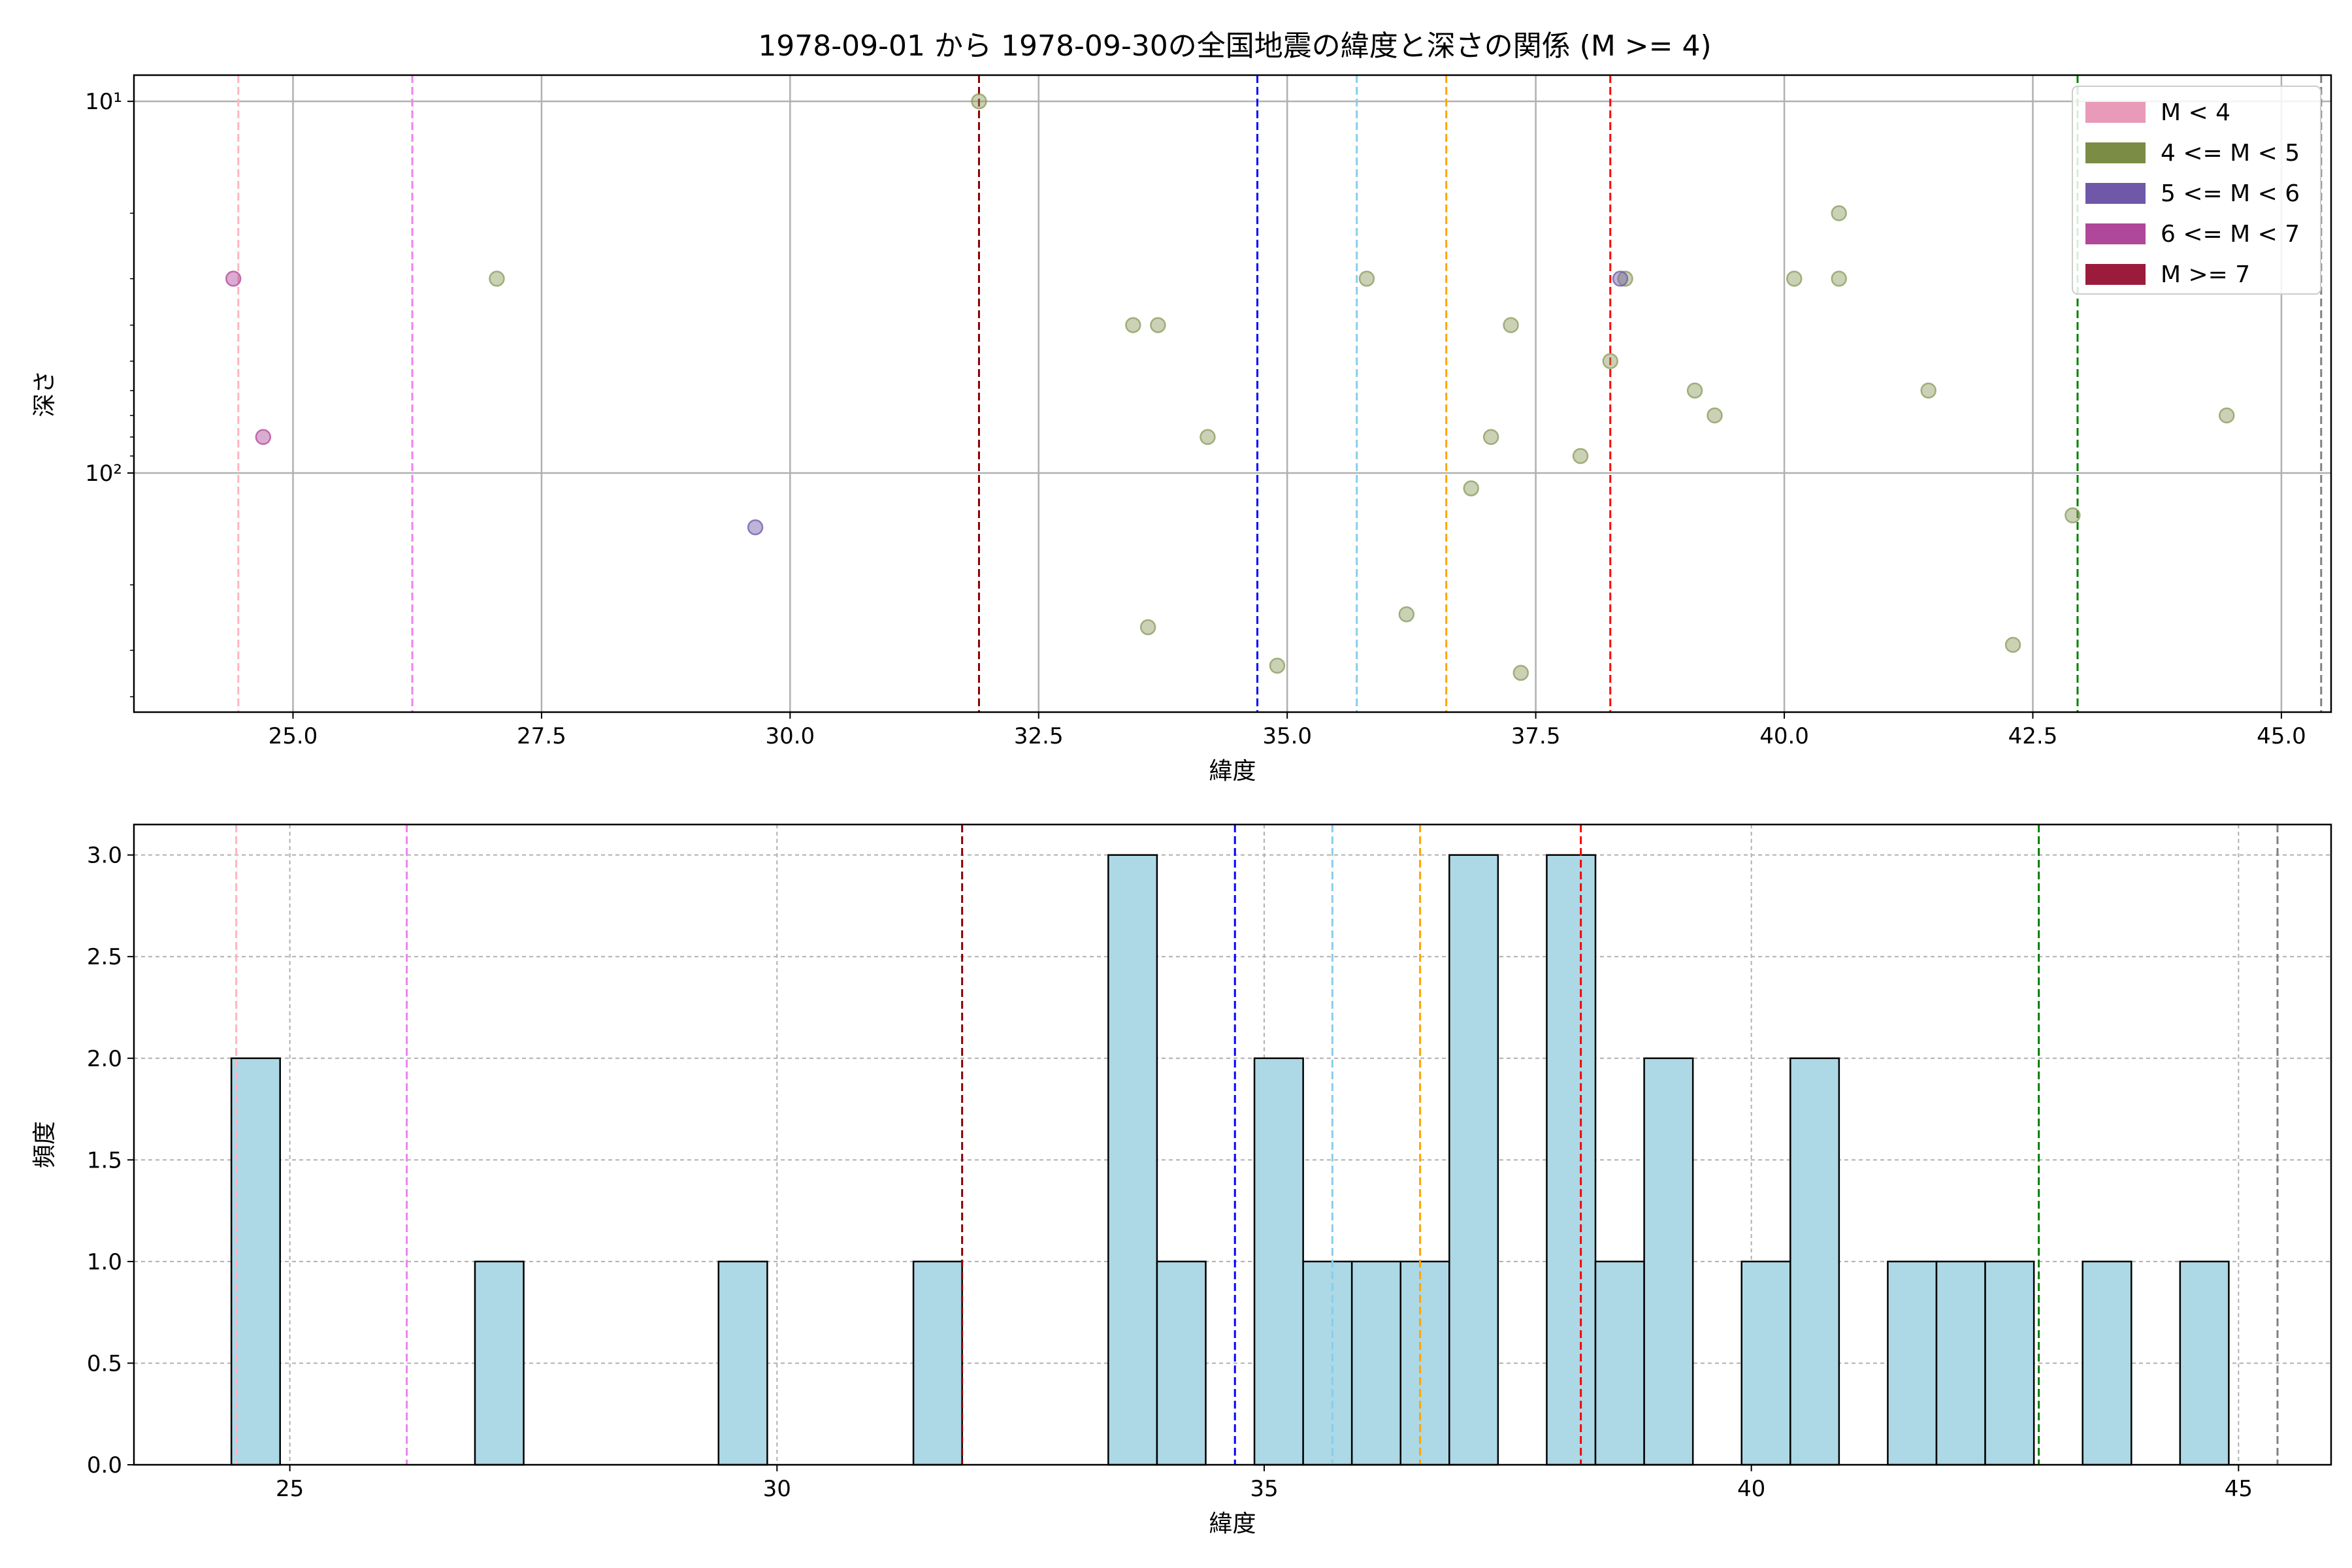 The image size is (2352, 1568). What do you see at coordinates (1287, 736) in the screenshot?
I see `scatter-x-tick-label: 35.0` at bounding box center [1287, 736].